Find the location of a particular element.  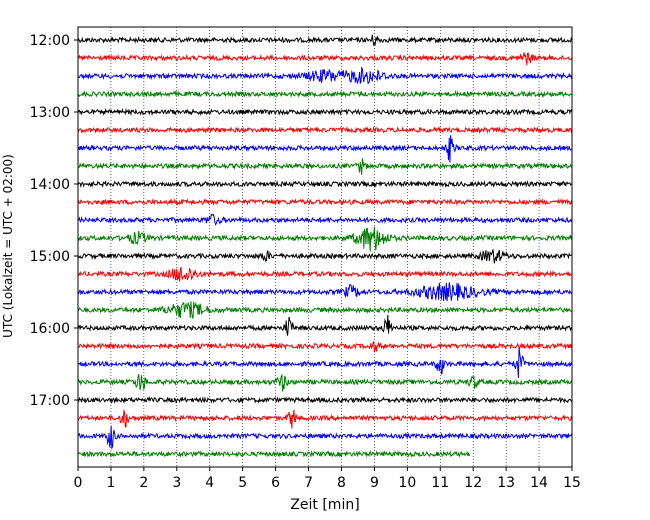

x-tick-label: 14 is located at coordinates (539, 483).